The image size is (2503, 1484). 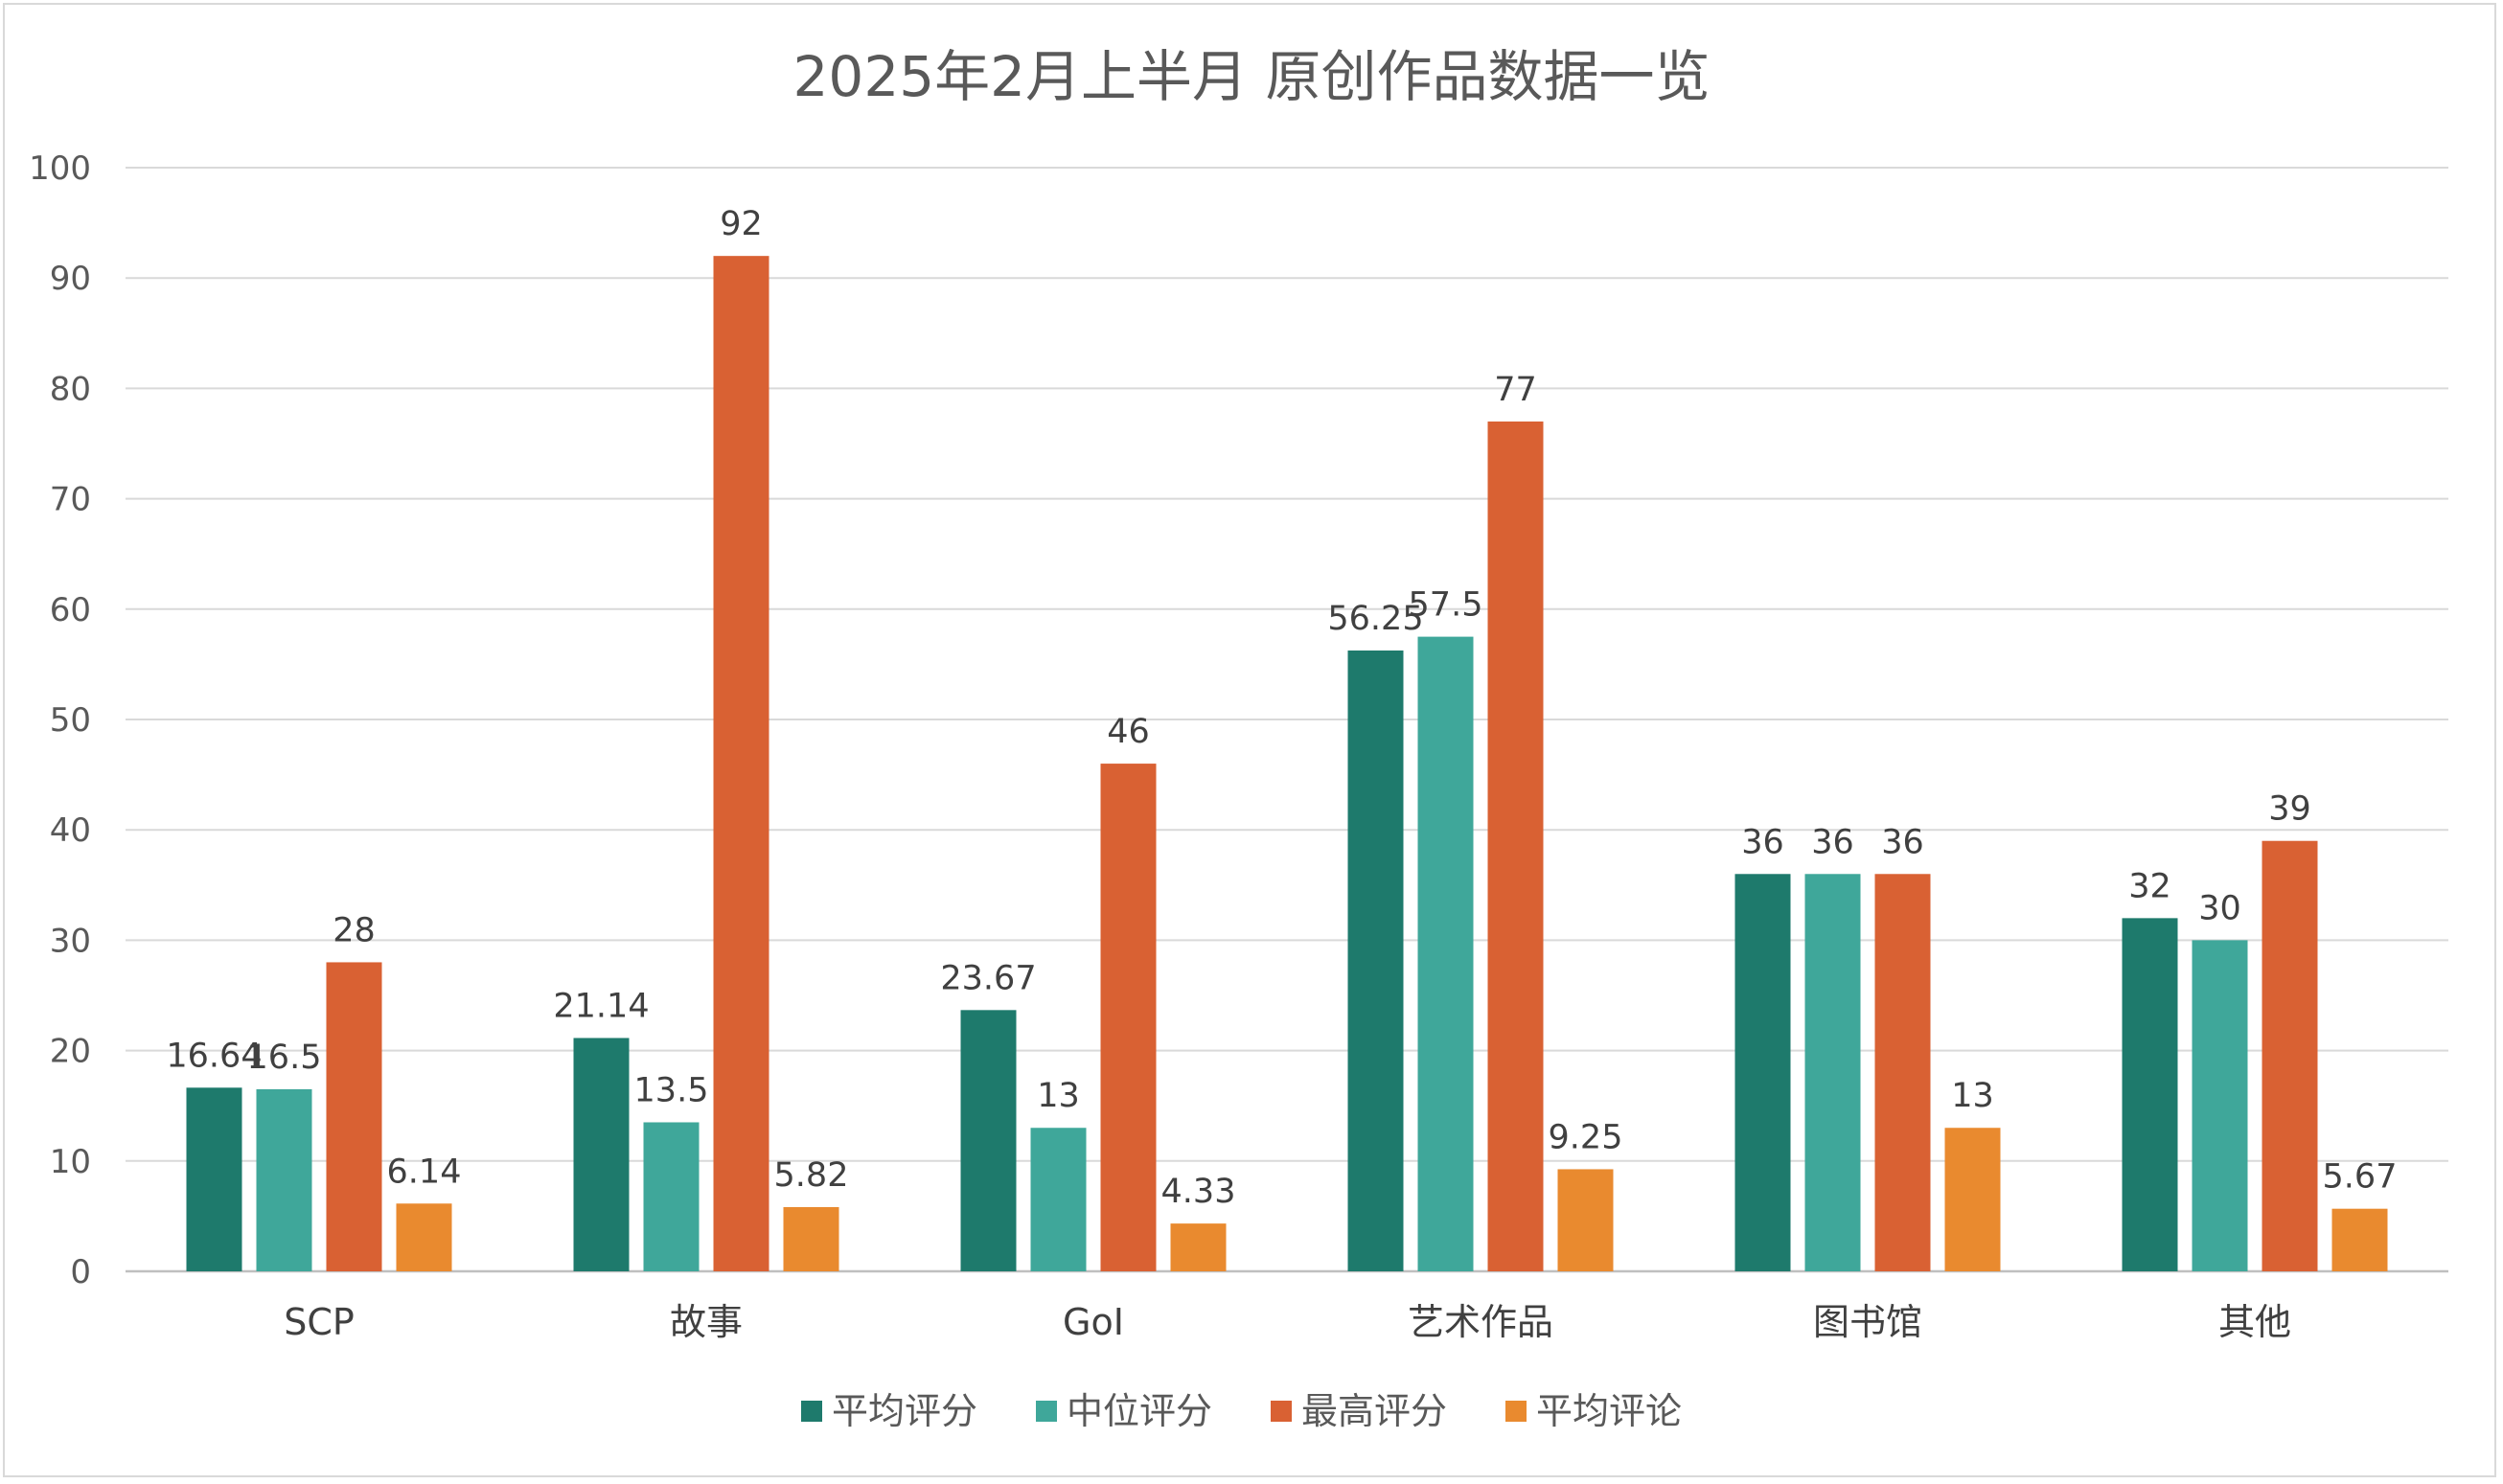 What do you see at coordinates (1128, 732) in the screenshot?
I see `data-label: 46` at bounding box center [1128, 732].